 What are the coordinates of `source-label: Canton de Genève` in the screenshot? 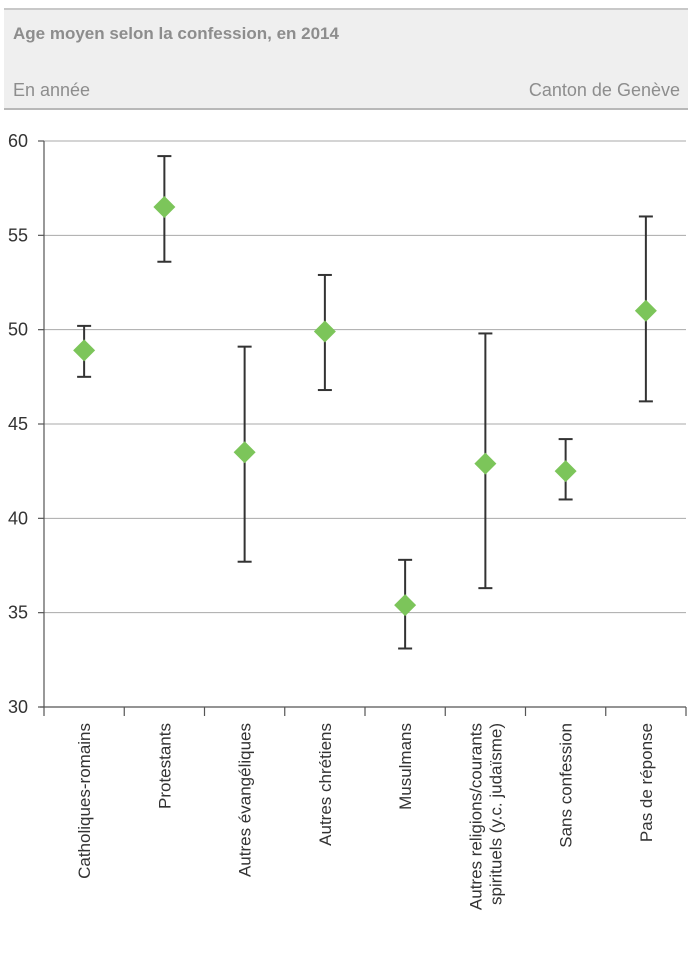 It's located at (604, 90).